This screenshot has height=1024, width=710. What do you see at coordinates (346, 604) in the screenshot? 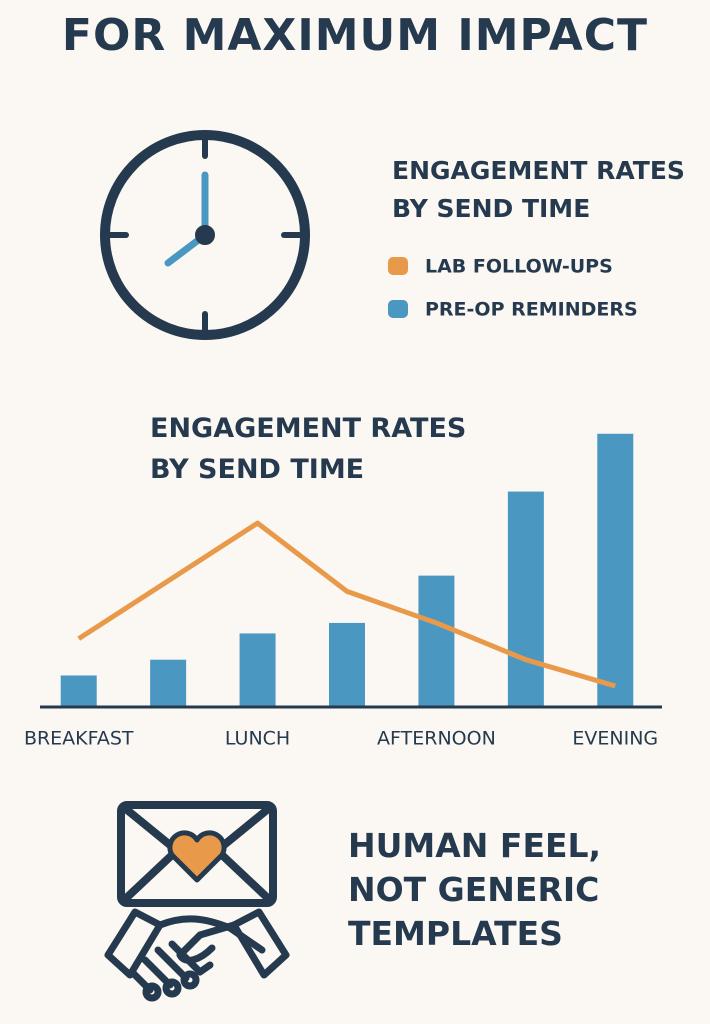
I see `line` at bounding box center [346, 604].